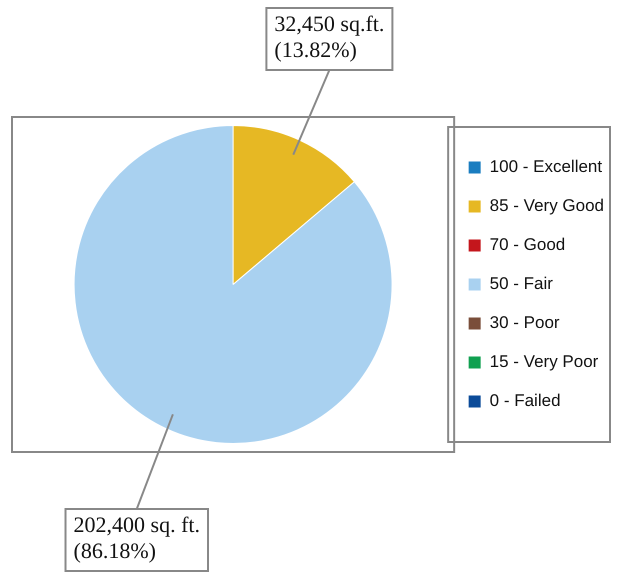 This screenshot has width=624, height=579. Describe the element at coordinates (528, 244) in the screenshot. I see `legend-label: 70 - Good` at that location.